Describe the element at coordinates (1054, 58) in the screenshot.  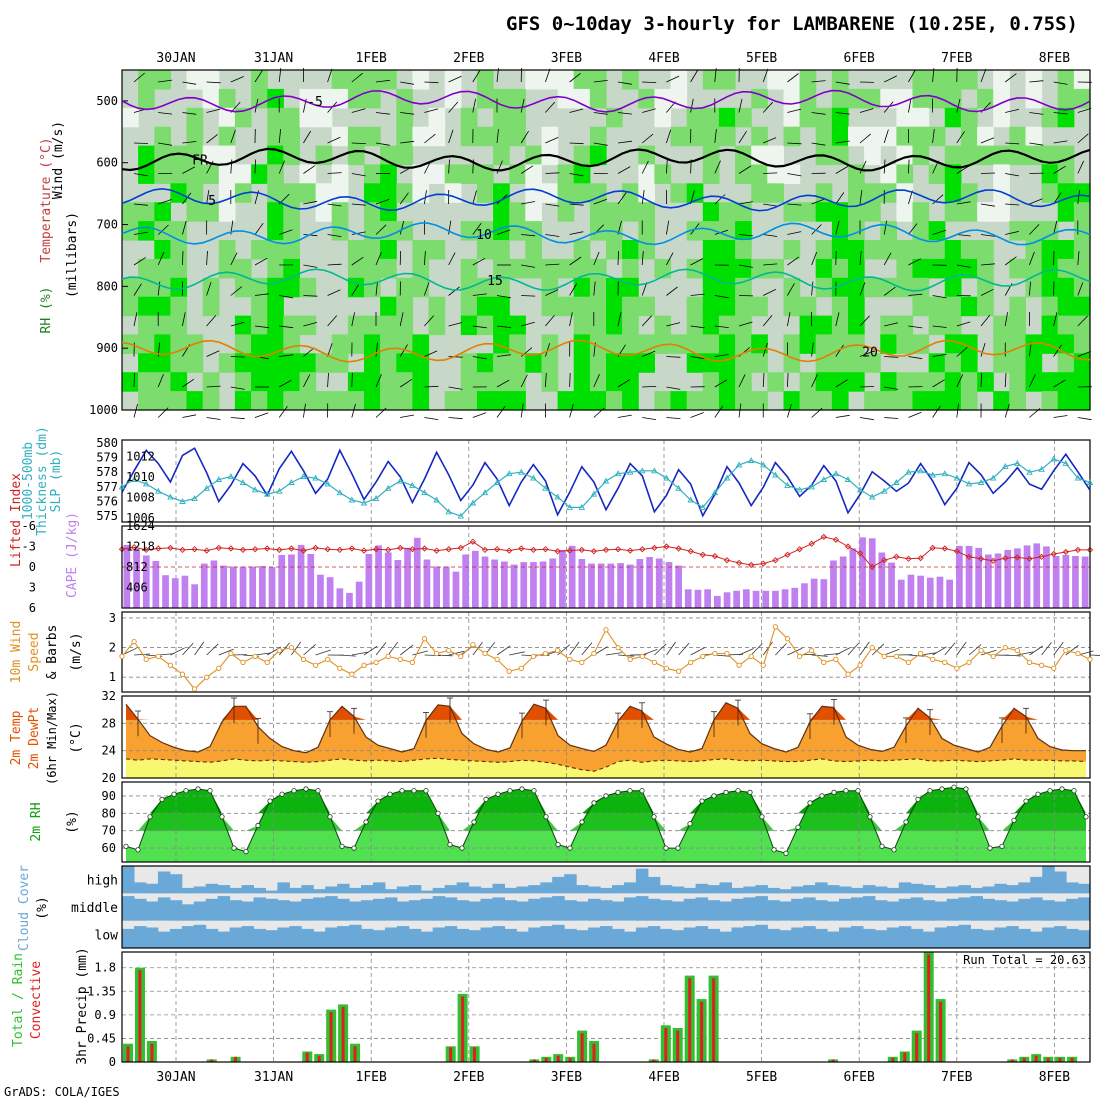
I see `top-date-label: 8FEB` at that location.